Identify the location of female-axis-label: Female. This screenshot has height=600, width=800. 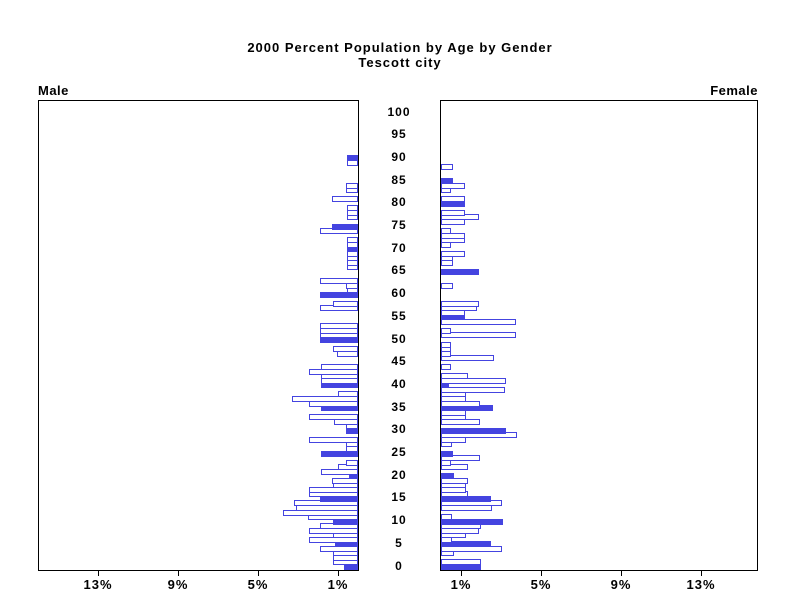
(734, 90).